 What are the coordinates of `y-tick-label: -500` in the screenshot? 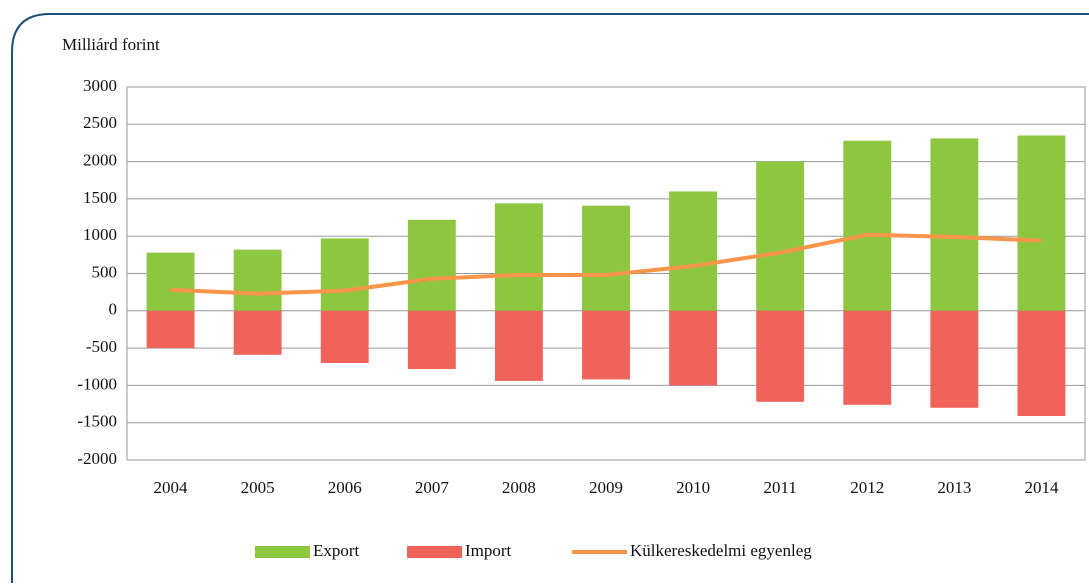 It's located at (101, 346).